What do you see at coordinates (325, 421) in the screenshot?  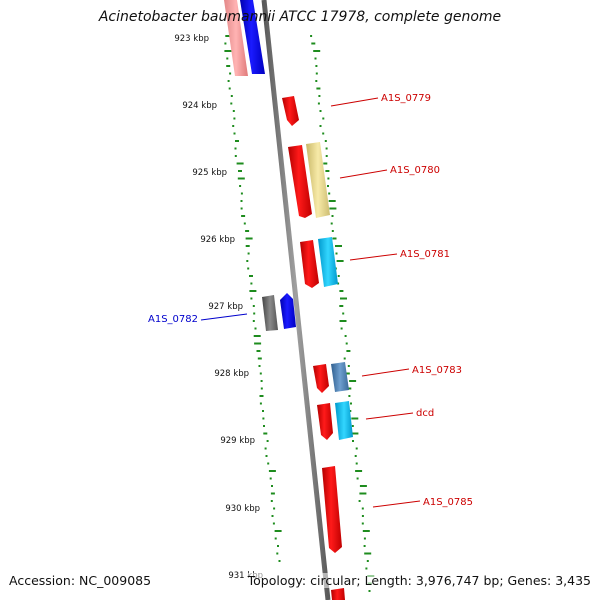 I see `gene-feature-dcd` at bounding box center [325, 421].